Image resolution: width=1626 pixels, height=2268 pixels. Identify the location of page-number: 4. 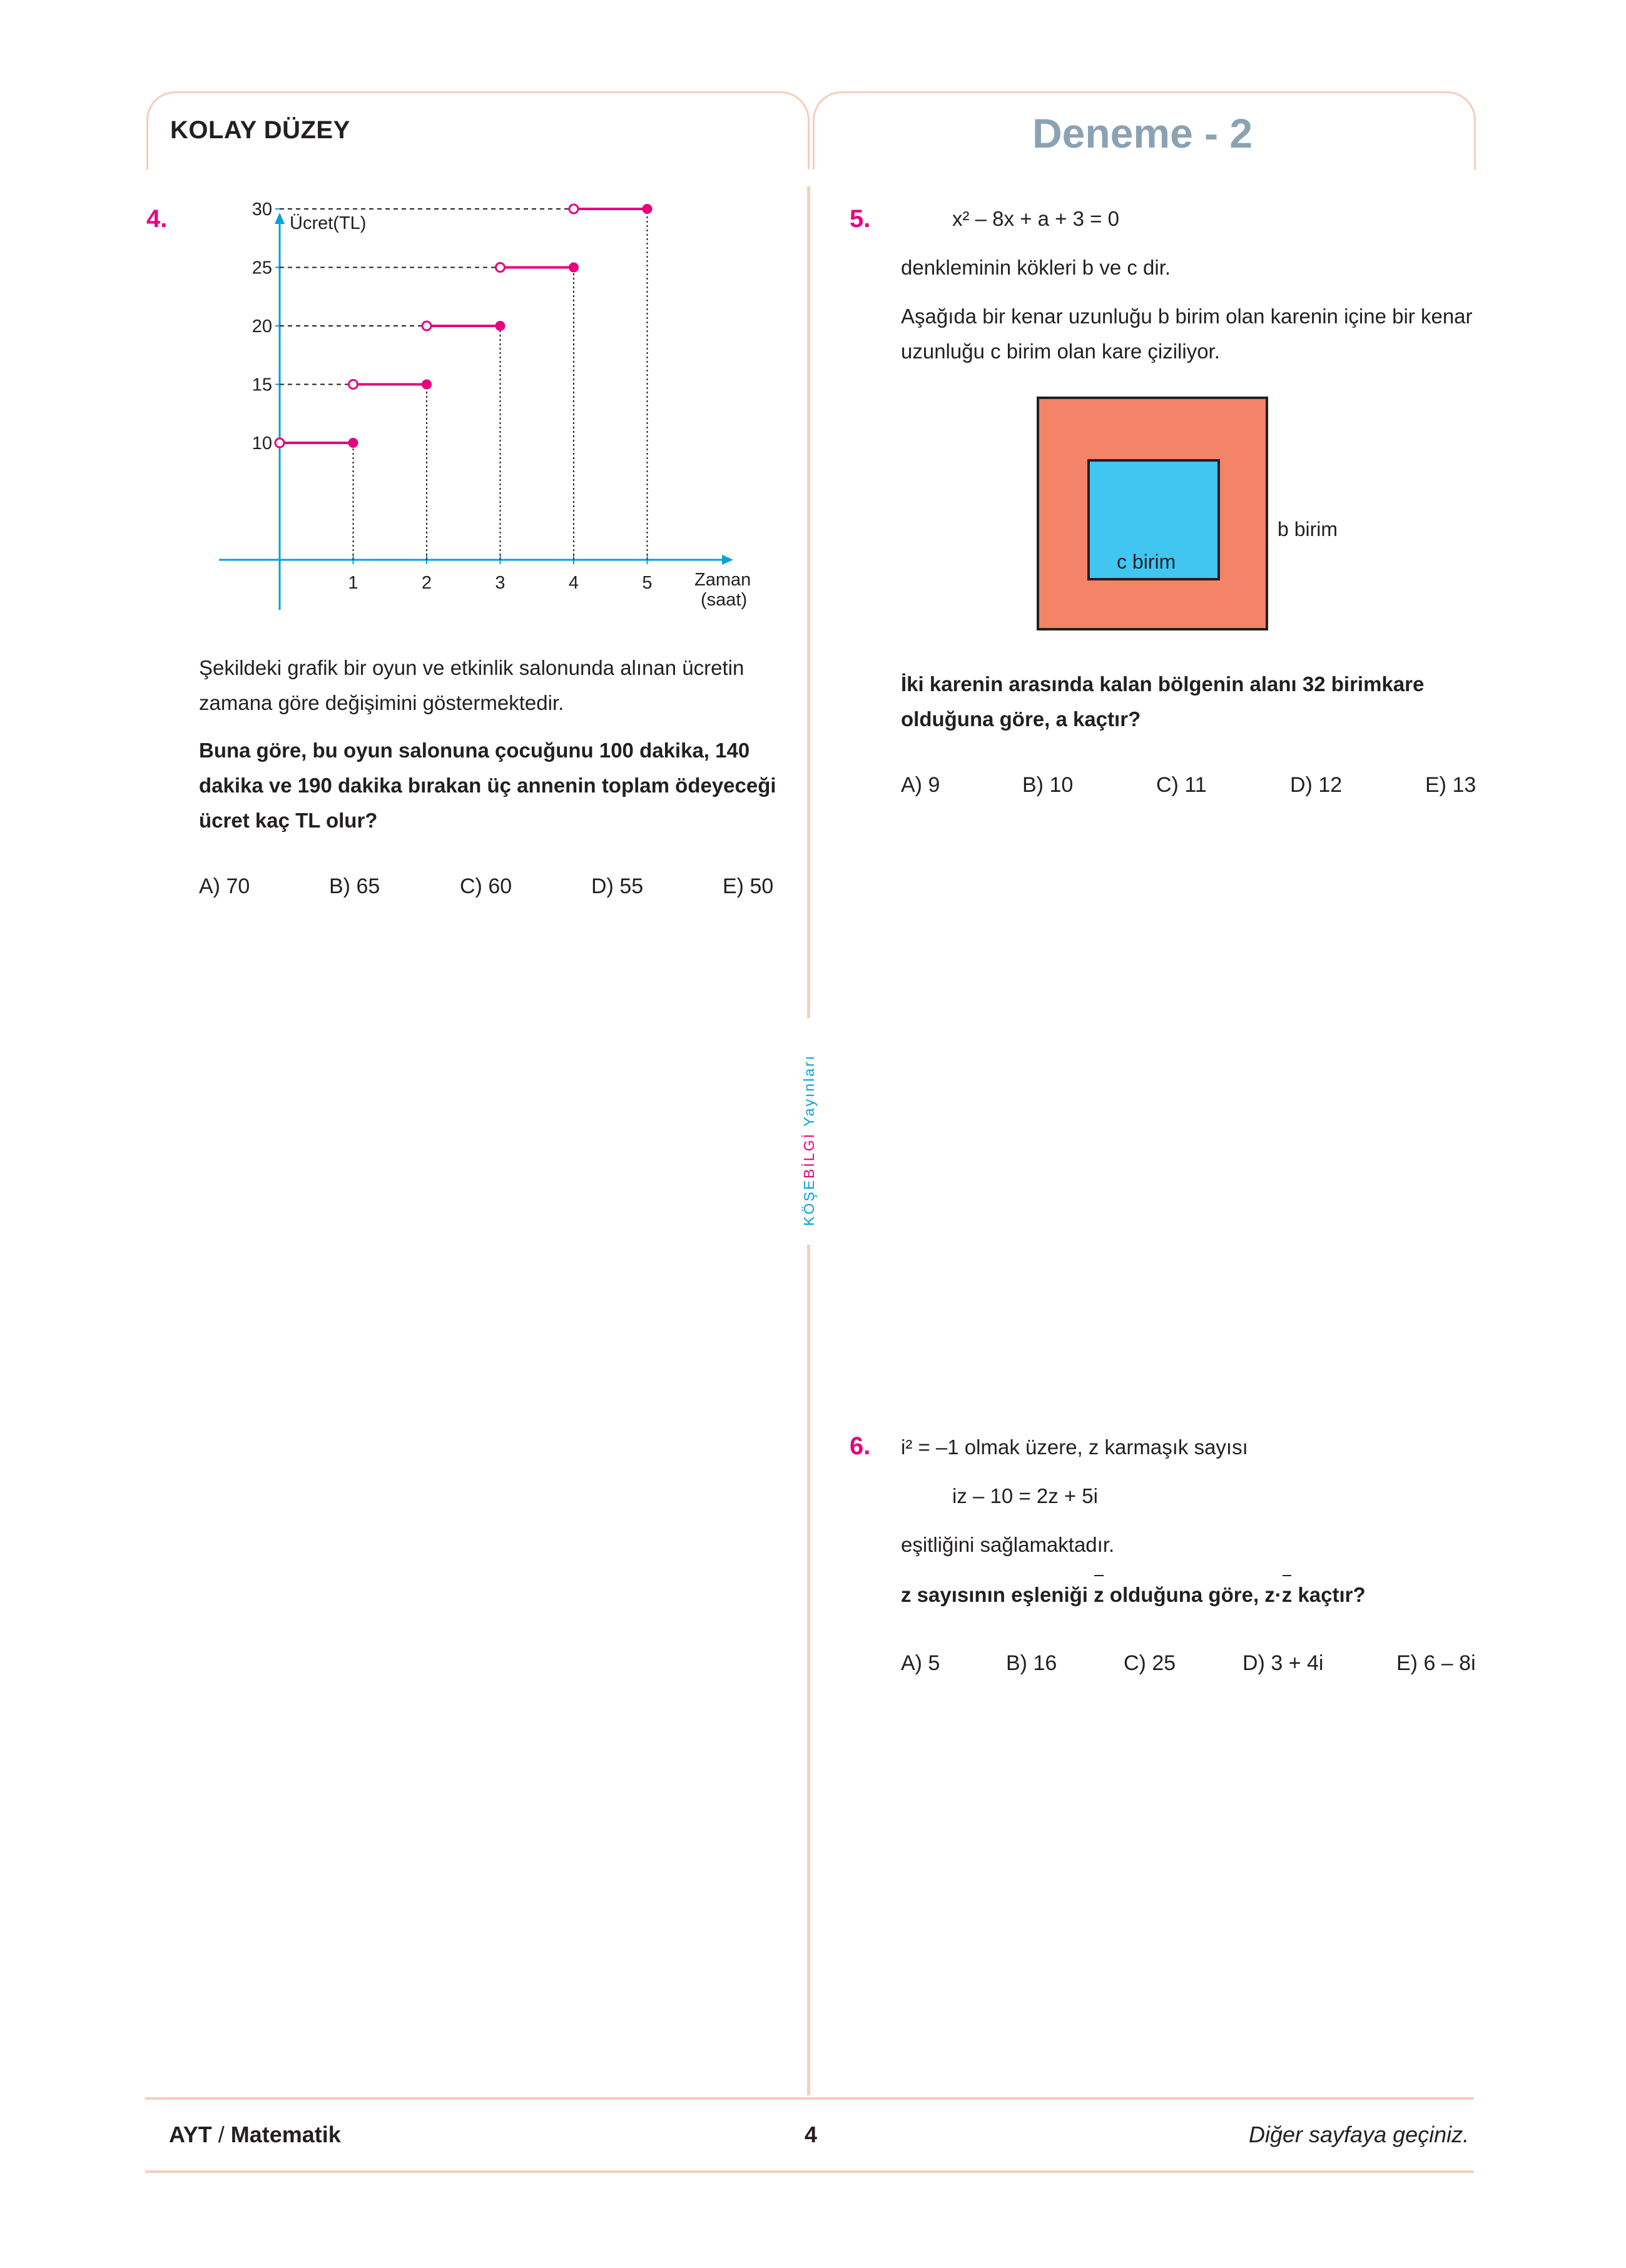
(811, 2134).